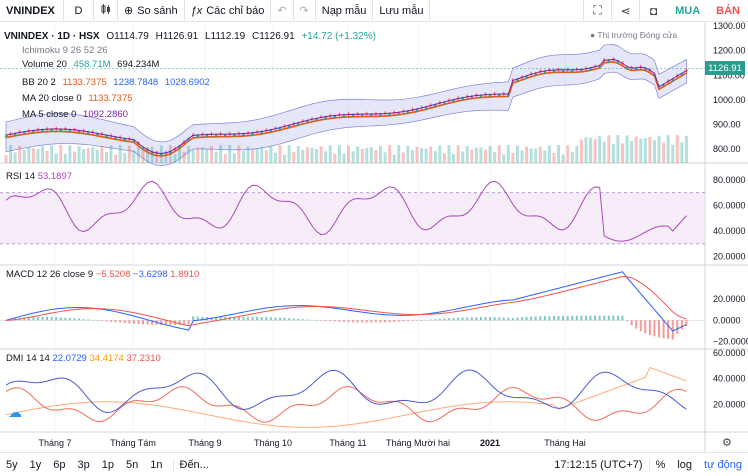 Image resolution: width=748 pixels, height=476 pixels. Describe the element at coordinates (79, 11) in the screenshot. I see `interval-button: D` at that location.